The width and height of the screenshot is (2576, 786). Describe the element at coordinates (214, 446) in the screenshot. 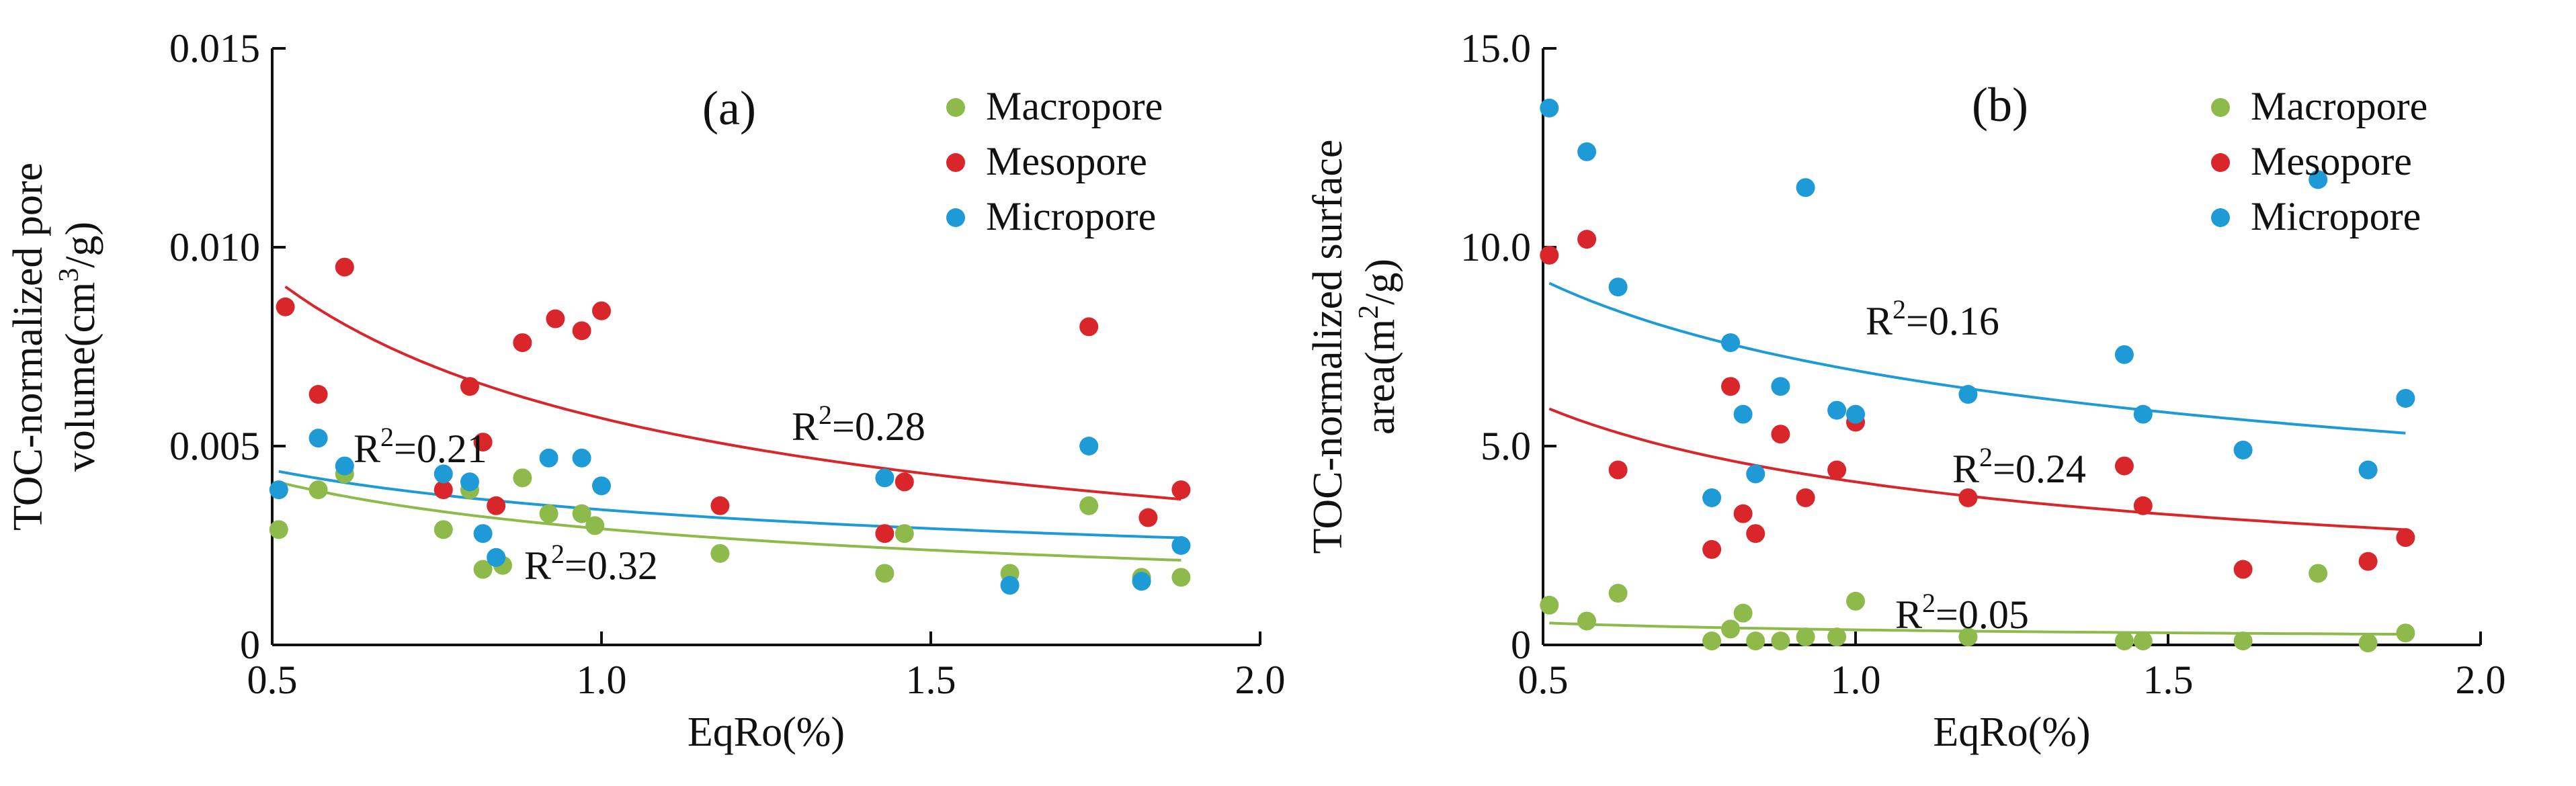

I see `y-tick-label: 0.005` at that location.